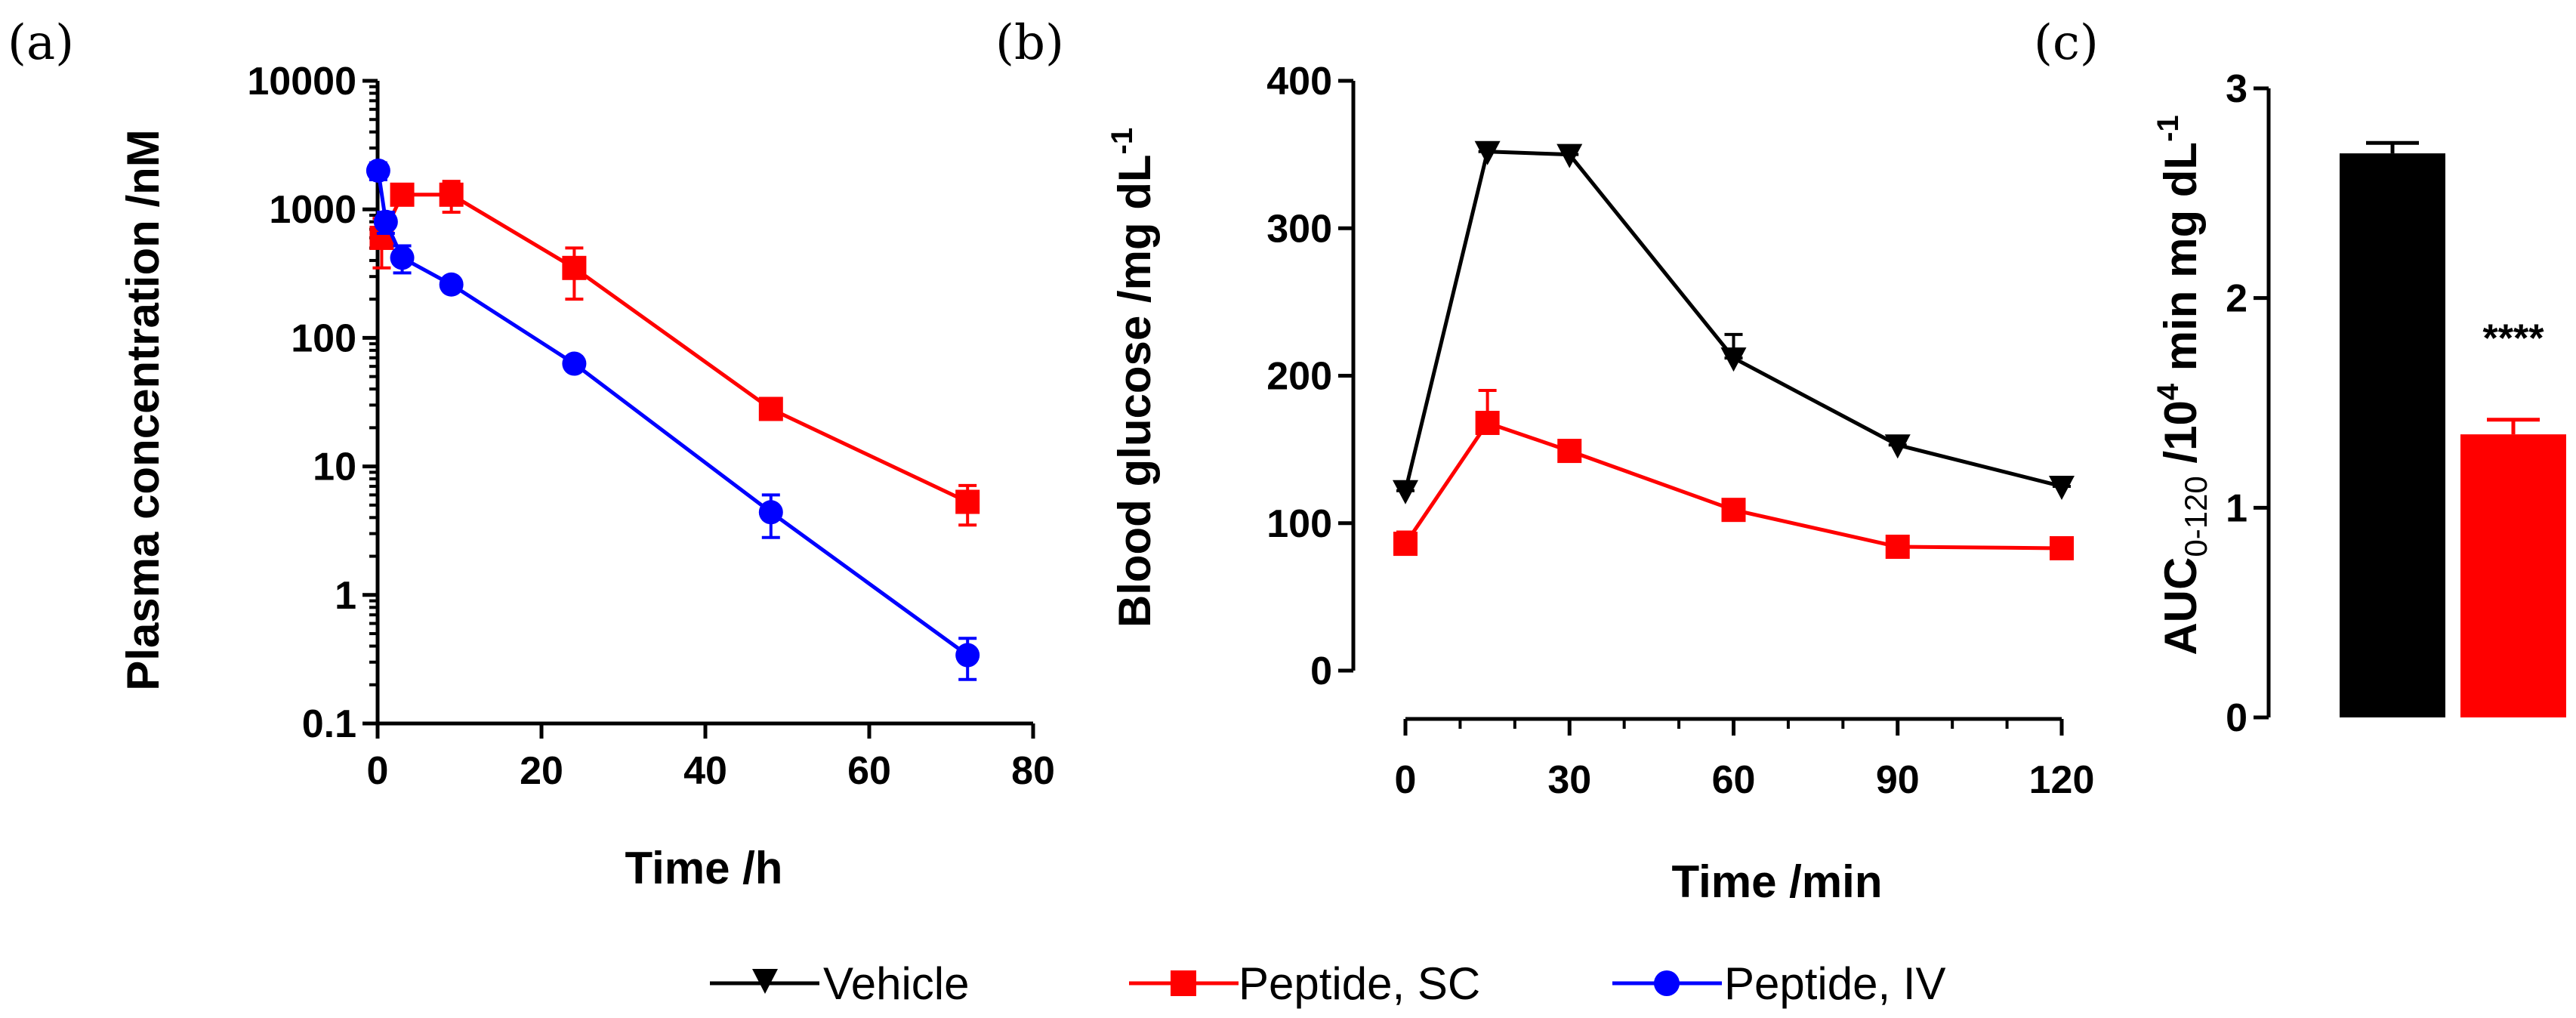 The height and width of the screenshot is (1018, 2576). I want to click on panel-b-ytick-label: 100, so click(1299, 524).